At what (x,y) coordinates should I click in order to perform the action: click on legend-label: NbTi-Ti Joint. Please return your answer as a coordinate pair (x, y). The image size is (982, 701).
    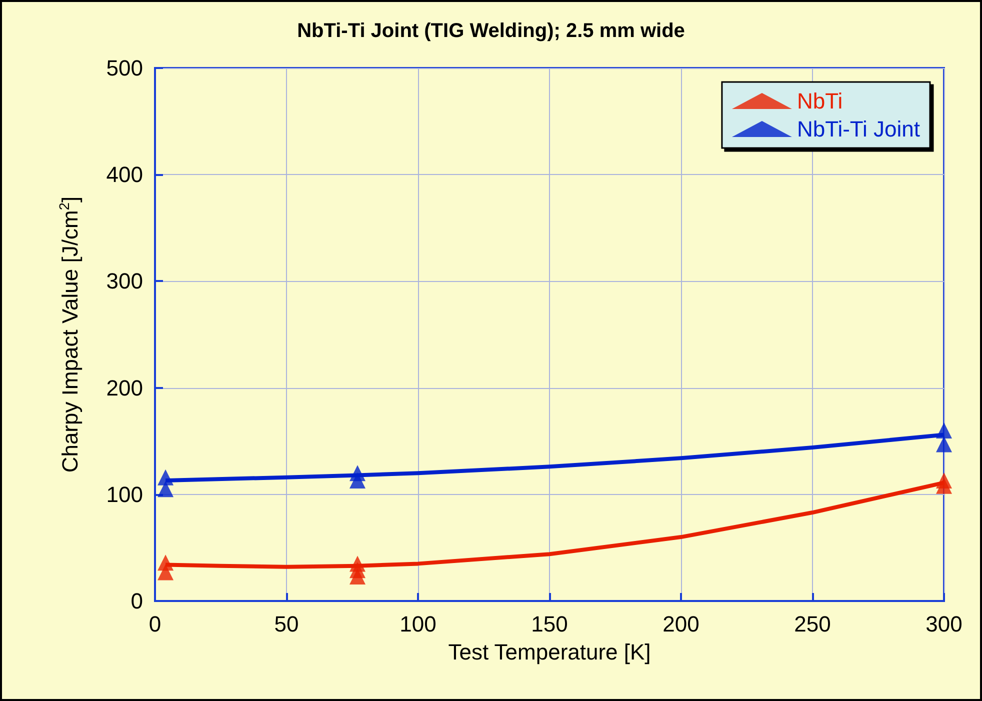
    Looking at the image, I should click on (858, 129).